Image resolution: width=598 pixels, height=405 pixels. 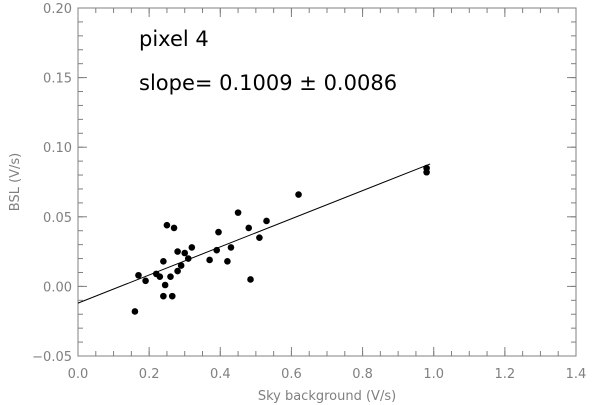 What do you see at coordinates (57, 287) in the screenshot?
I see `y-tick-label: 0.00` at bounding box center [57, 287].